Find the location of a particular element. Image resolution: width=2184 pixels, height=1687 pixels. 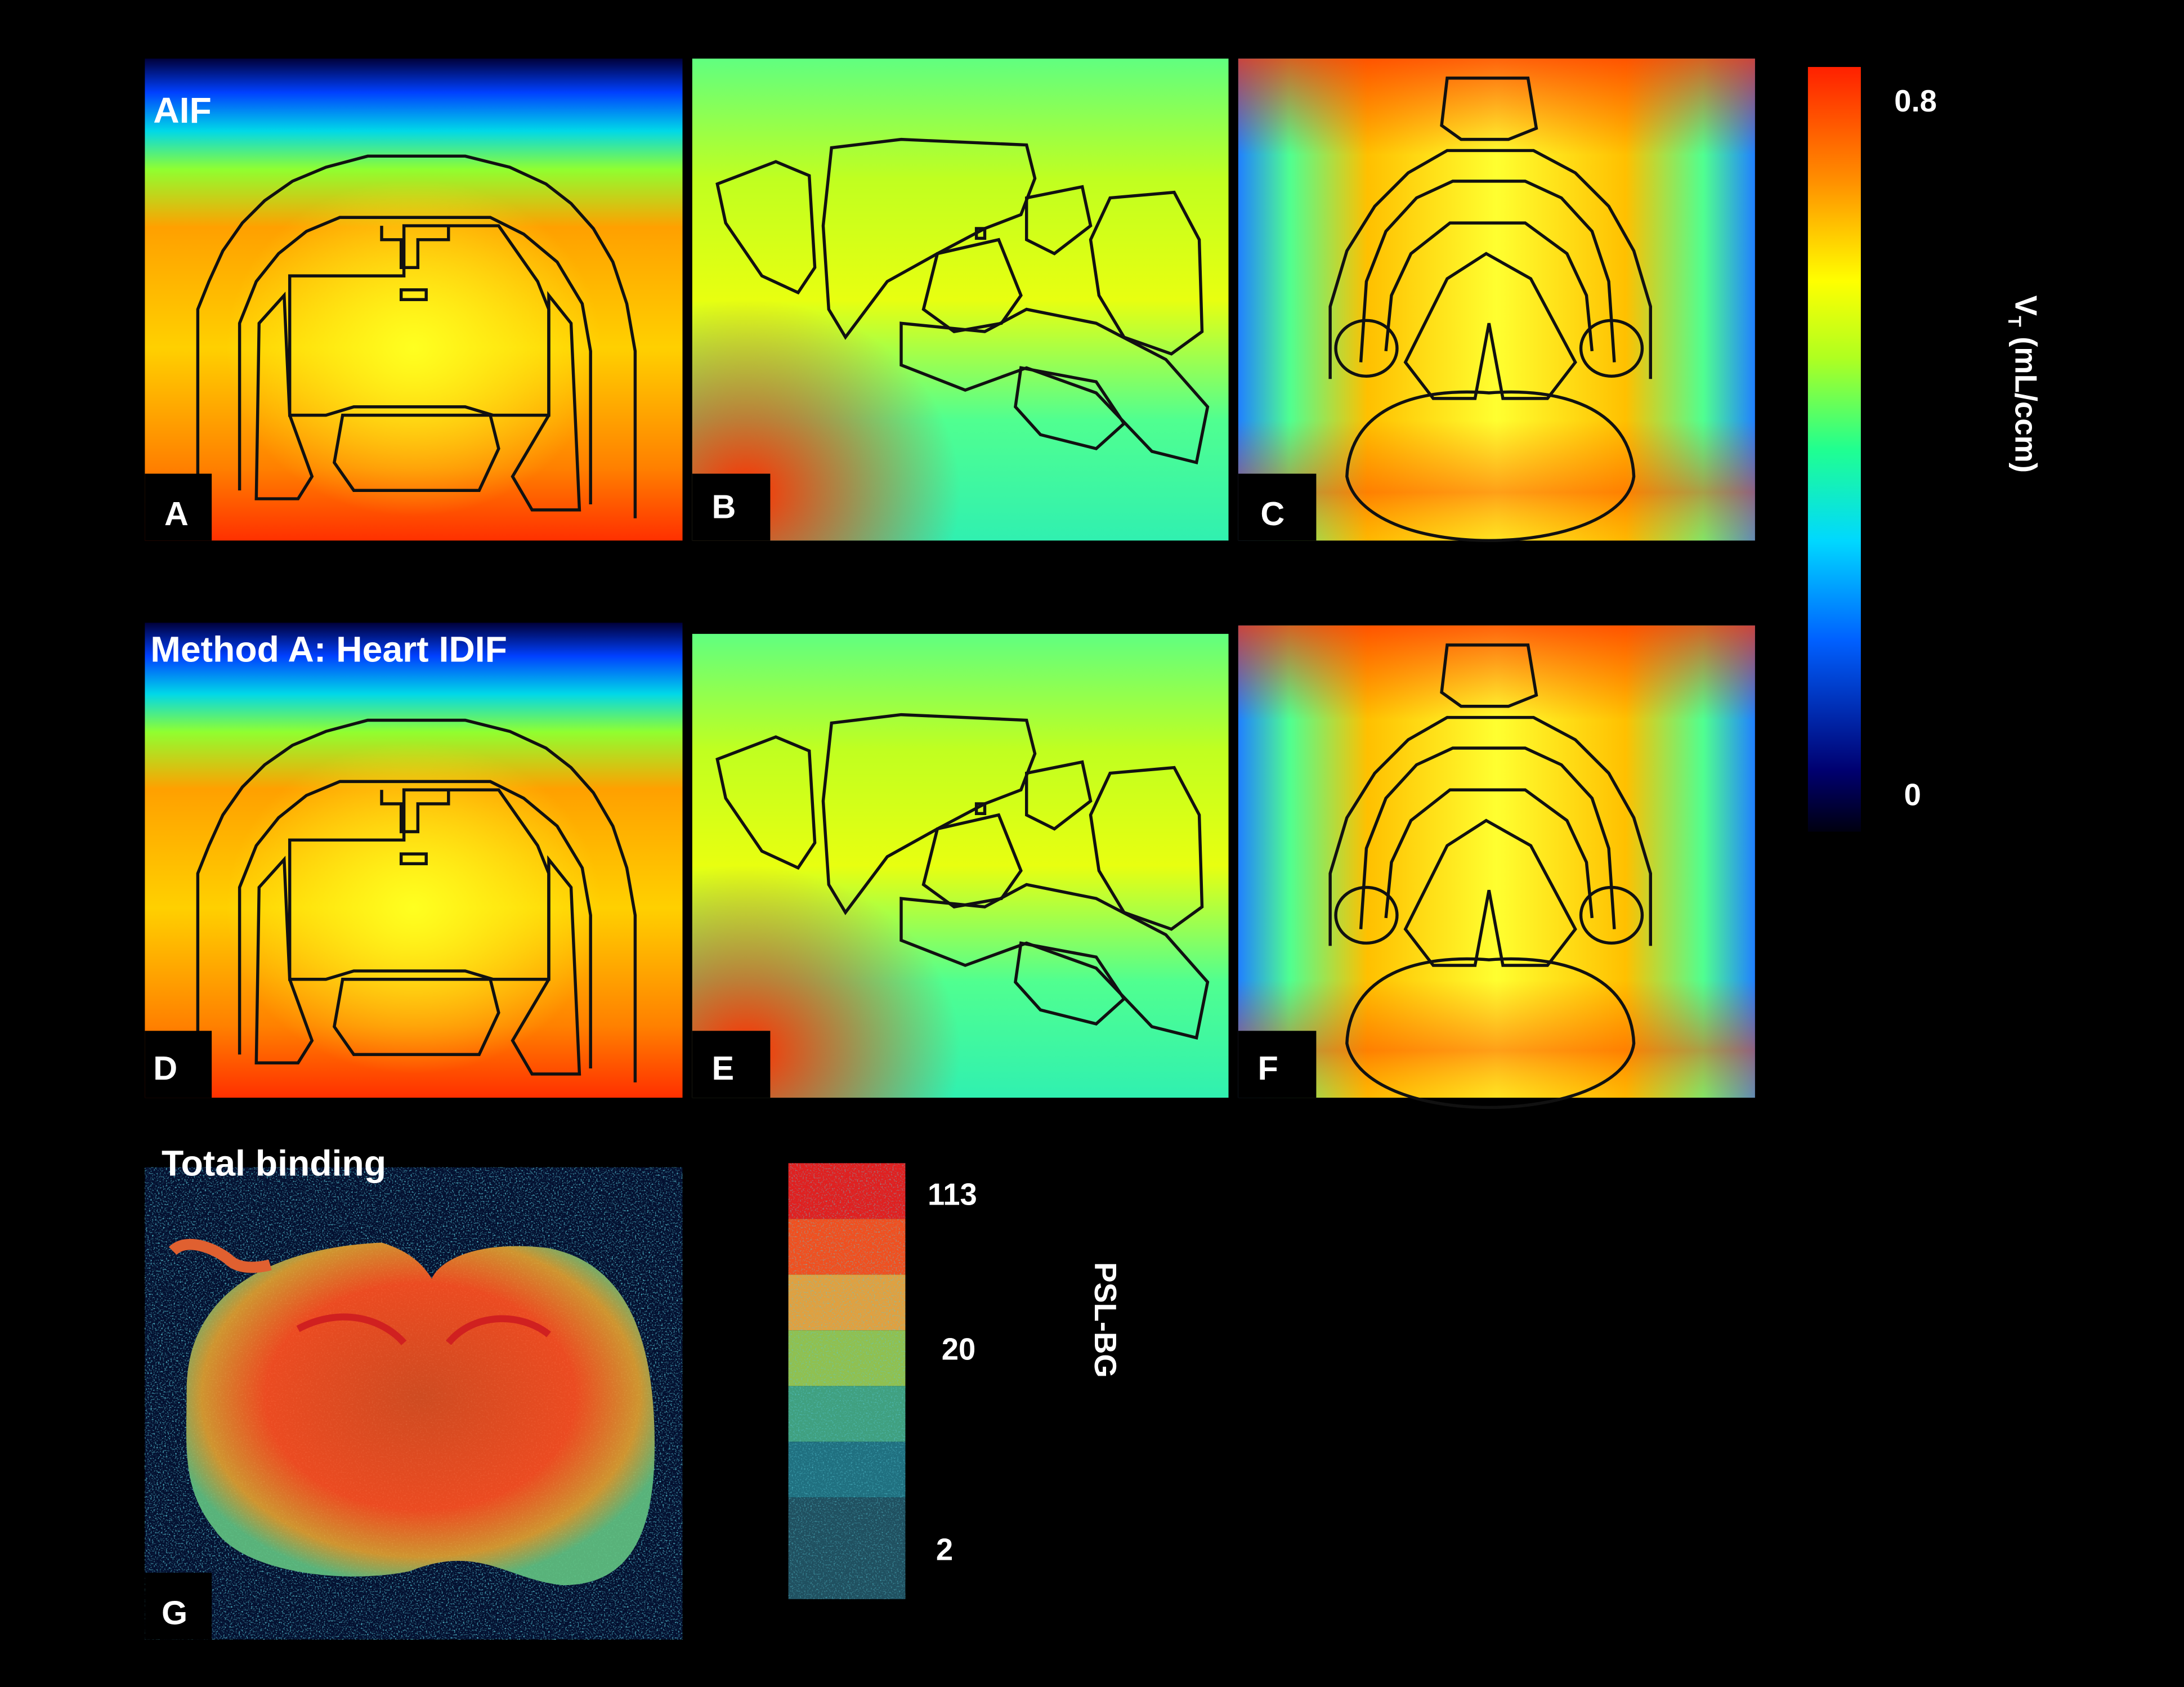

panel-label: D is located at coordinates (165, 1068).